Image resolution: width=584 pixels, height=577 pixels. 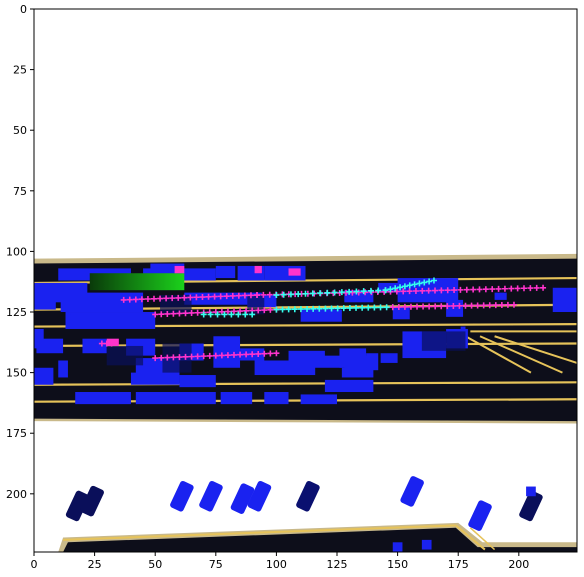 What do you see at coordinates (16, 312) in the screenshot?
I see `y-tick-label: 125` at bounding box center [16, 312].